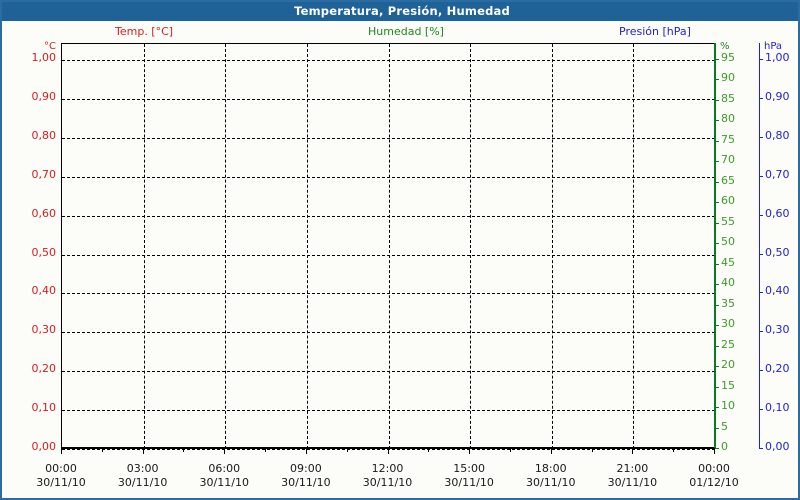  Describe the element at coordinates (44, 135) in the screenshot. I see `left-axis-tick-label: 0,80` at that location.